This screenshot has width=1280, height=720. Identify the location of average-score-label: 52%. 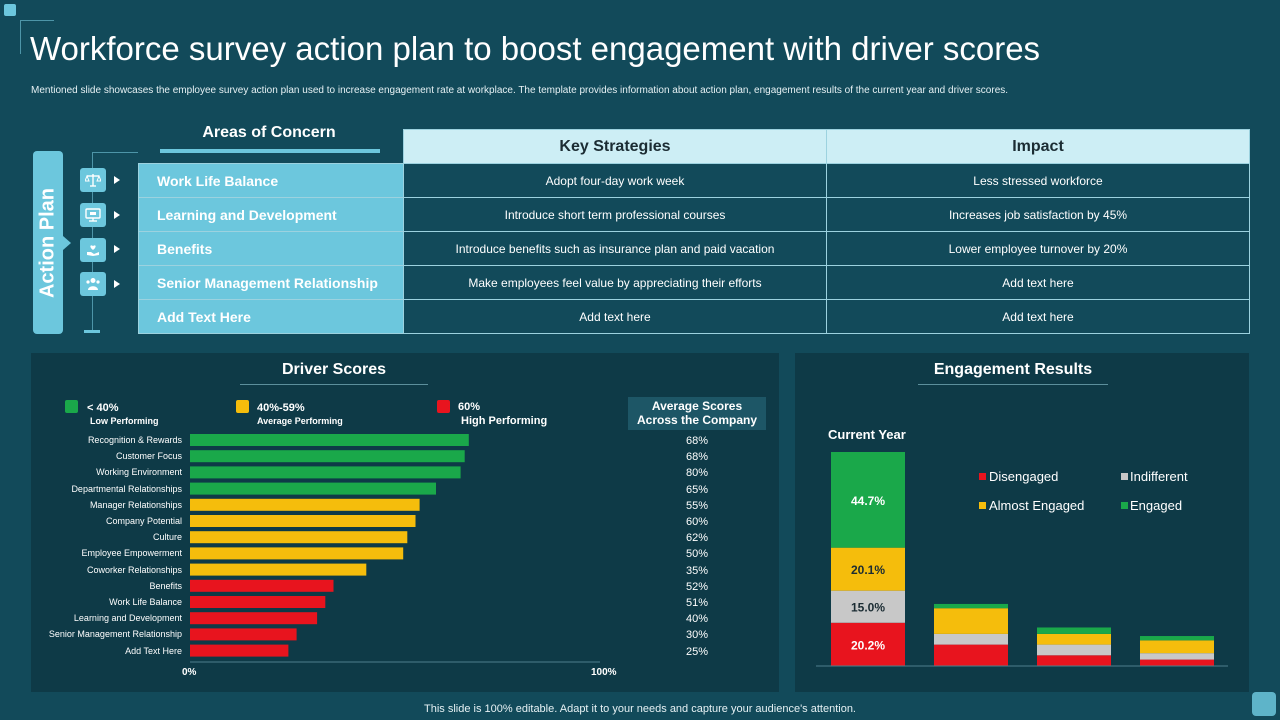
(697, 586).